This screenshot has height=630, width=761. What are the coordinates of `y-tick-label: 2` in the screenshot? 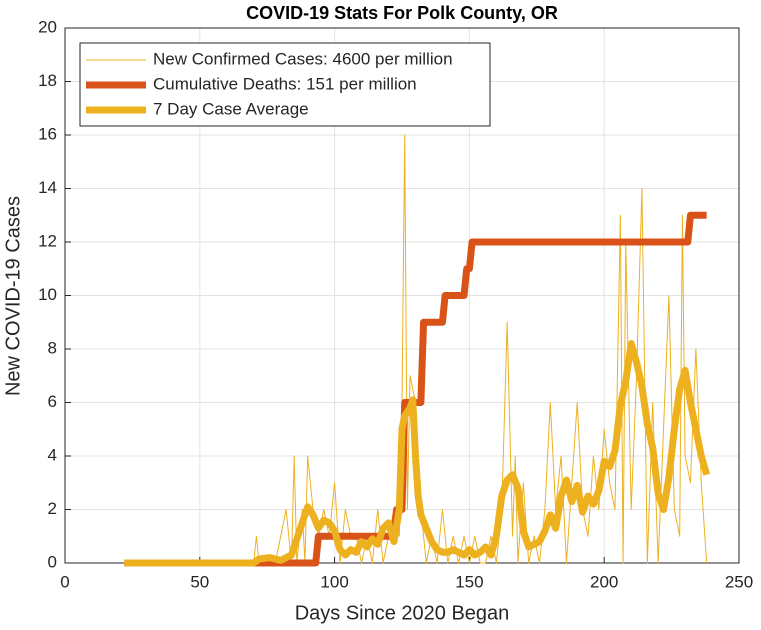 It's located at (52, 508).